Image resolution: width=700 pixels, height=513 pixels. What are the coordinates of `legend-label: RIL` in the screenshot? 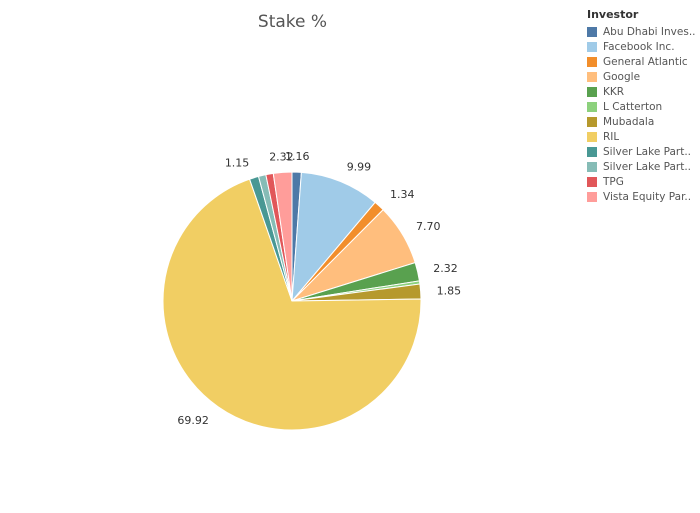 It's located at (611, 136).